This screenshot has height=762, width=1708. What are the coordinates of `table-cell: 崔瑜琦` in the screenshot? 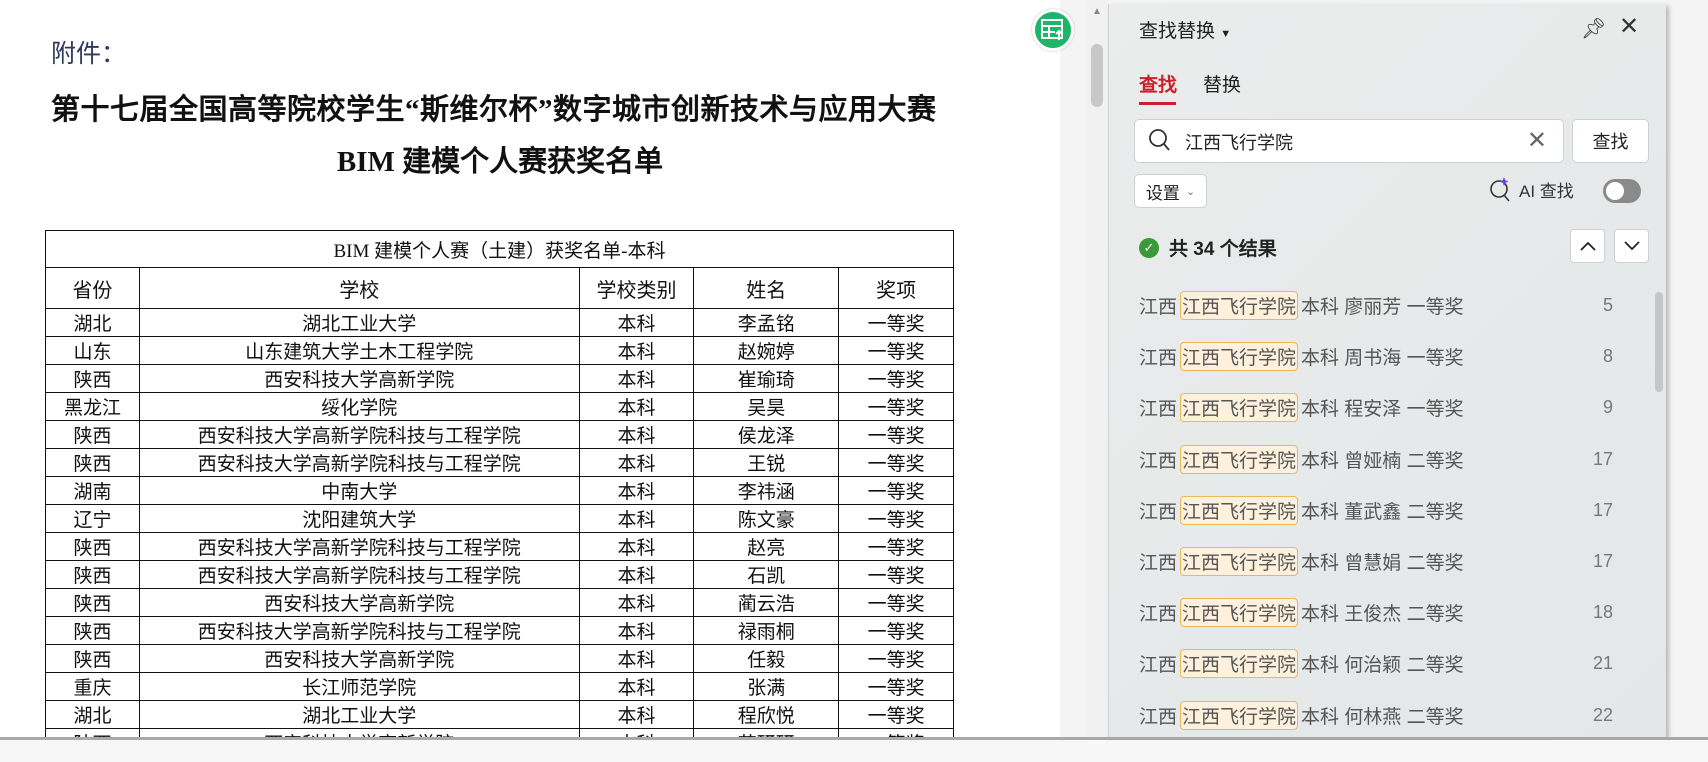 It's located at (766, 378).